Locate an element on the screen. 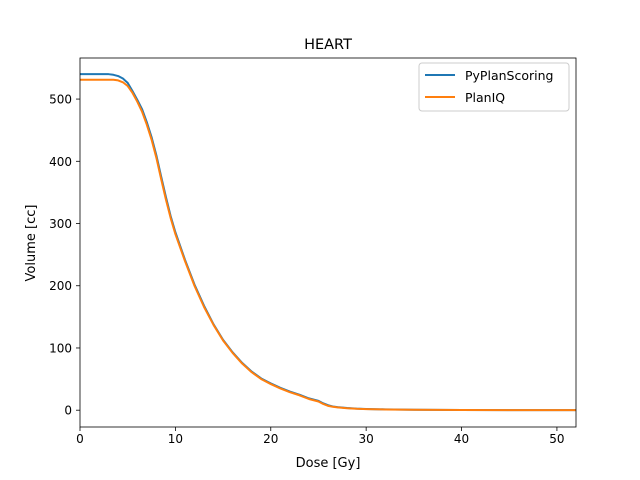 The height and width of the screenshot is (480, 640). x-tick-label: 20 is located at coordinates (270, 439).